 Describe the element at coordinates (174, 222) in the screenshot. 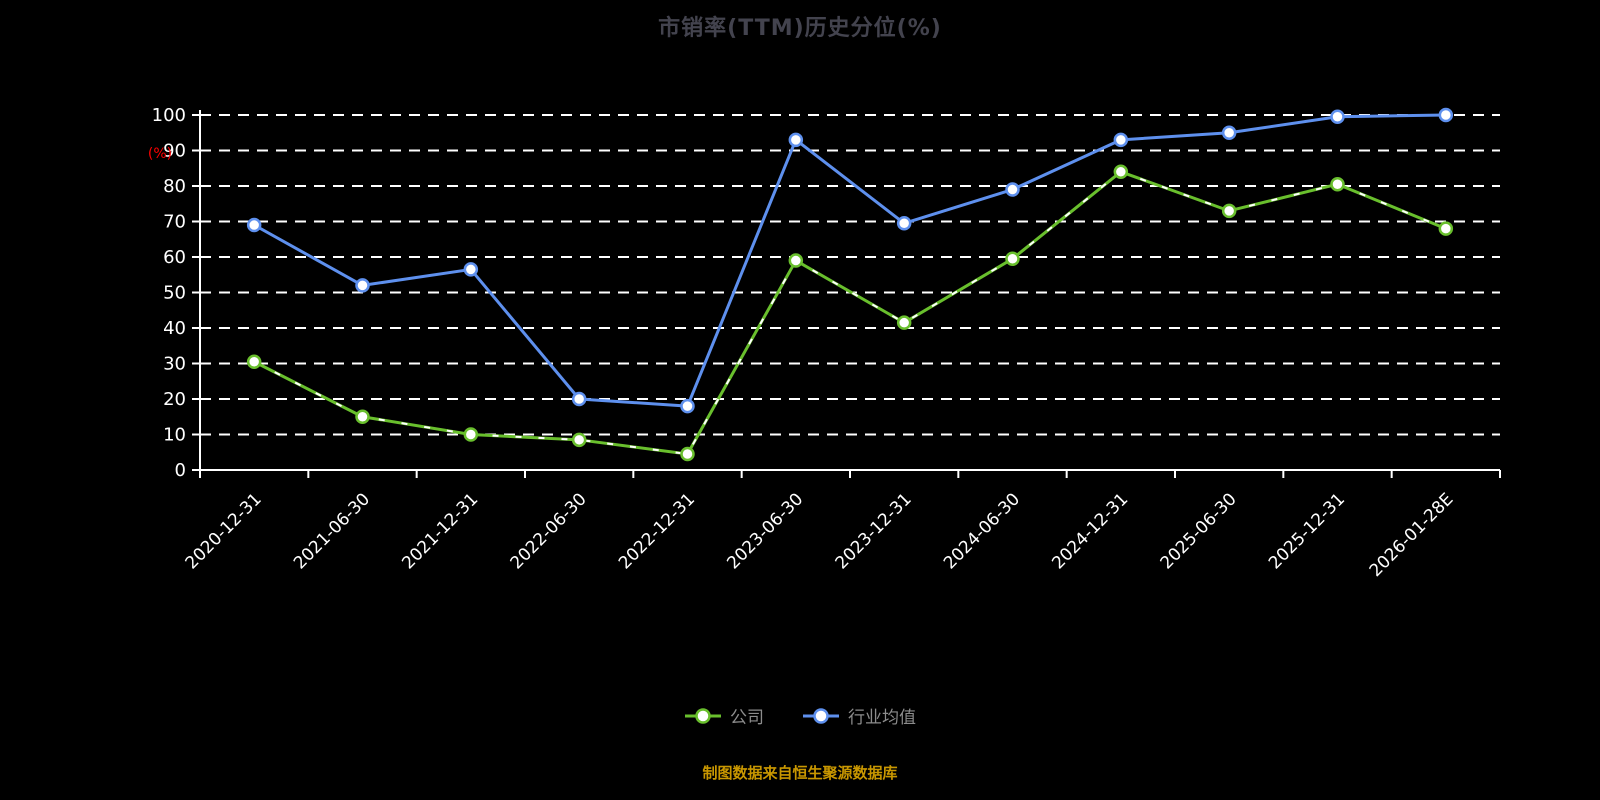

I see `y-tick-label: 70` at that location.